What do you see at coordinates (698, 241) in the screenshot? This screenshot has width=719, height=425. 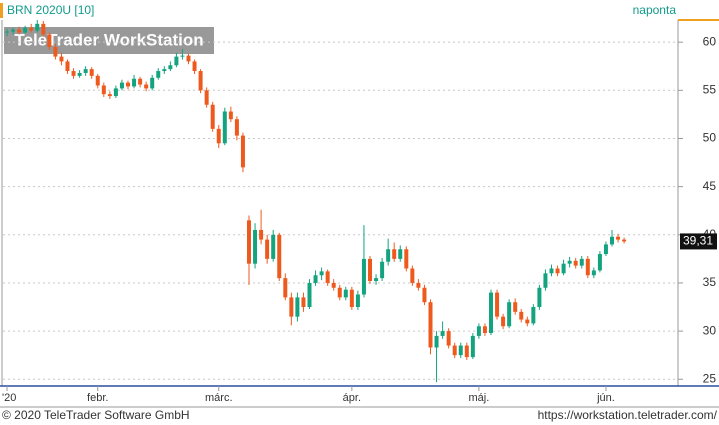 I see `last-price-box` at bounding box center [698, 241].